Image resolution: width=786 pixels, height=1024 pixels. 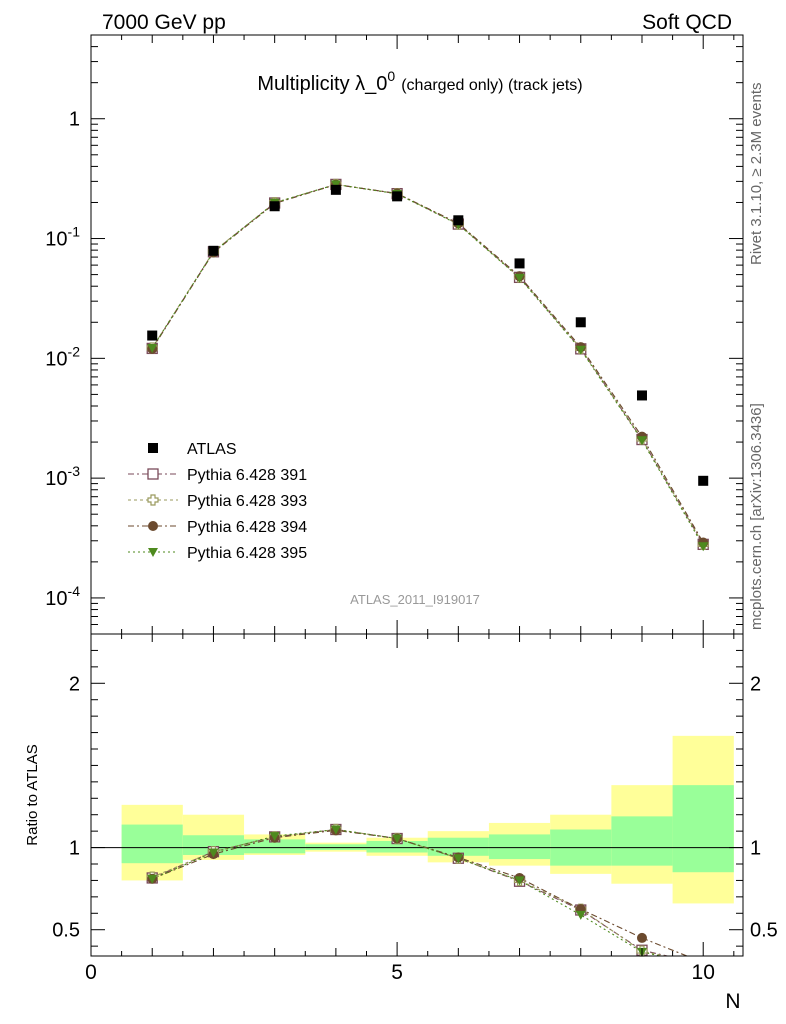 What do you see at coordinates (417, 819) in the screenshot?
I see `uncertainty-bands` at bounding box center [417, 819].